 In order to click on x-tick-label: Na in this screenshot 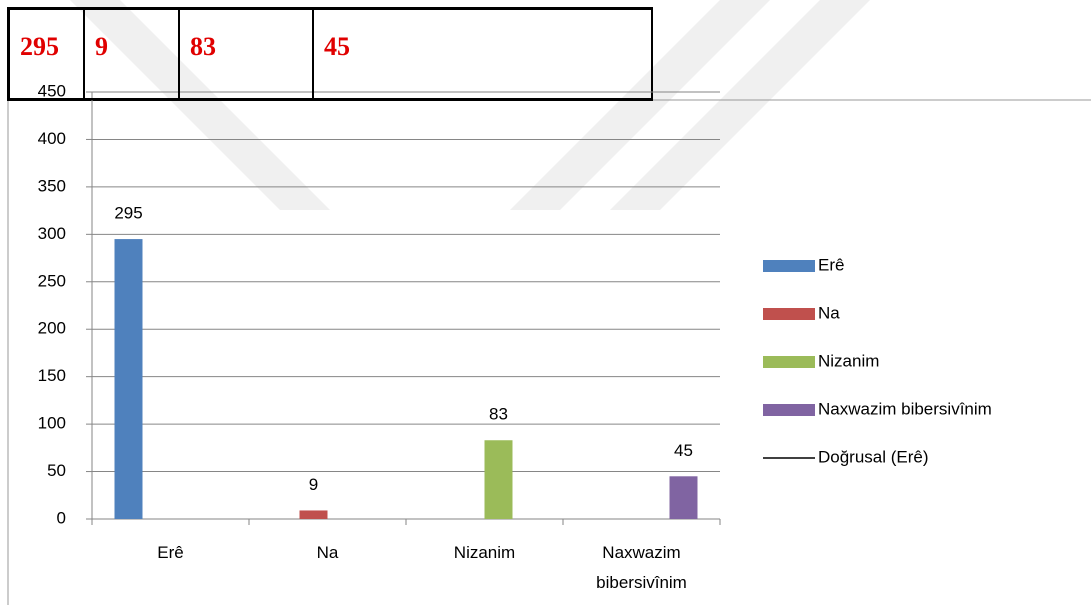, I will do `click(327, 552)`.